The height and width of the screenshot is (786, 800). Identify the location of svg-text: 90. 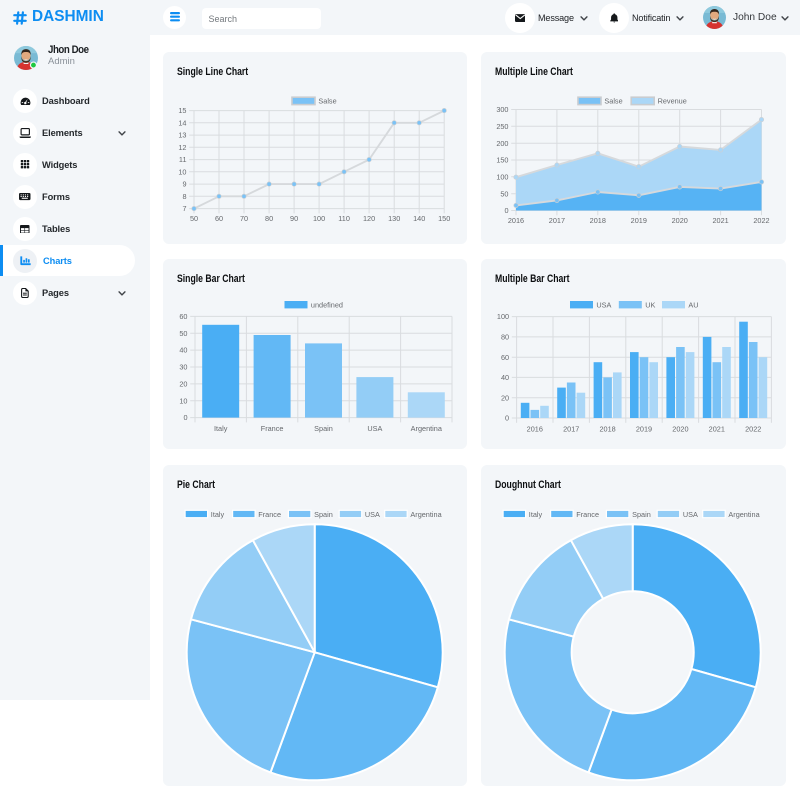
(294, 218).